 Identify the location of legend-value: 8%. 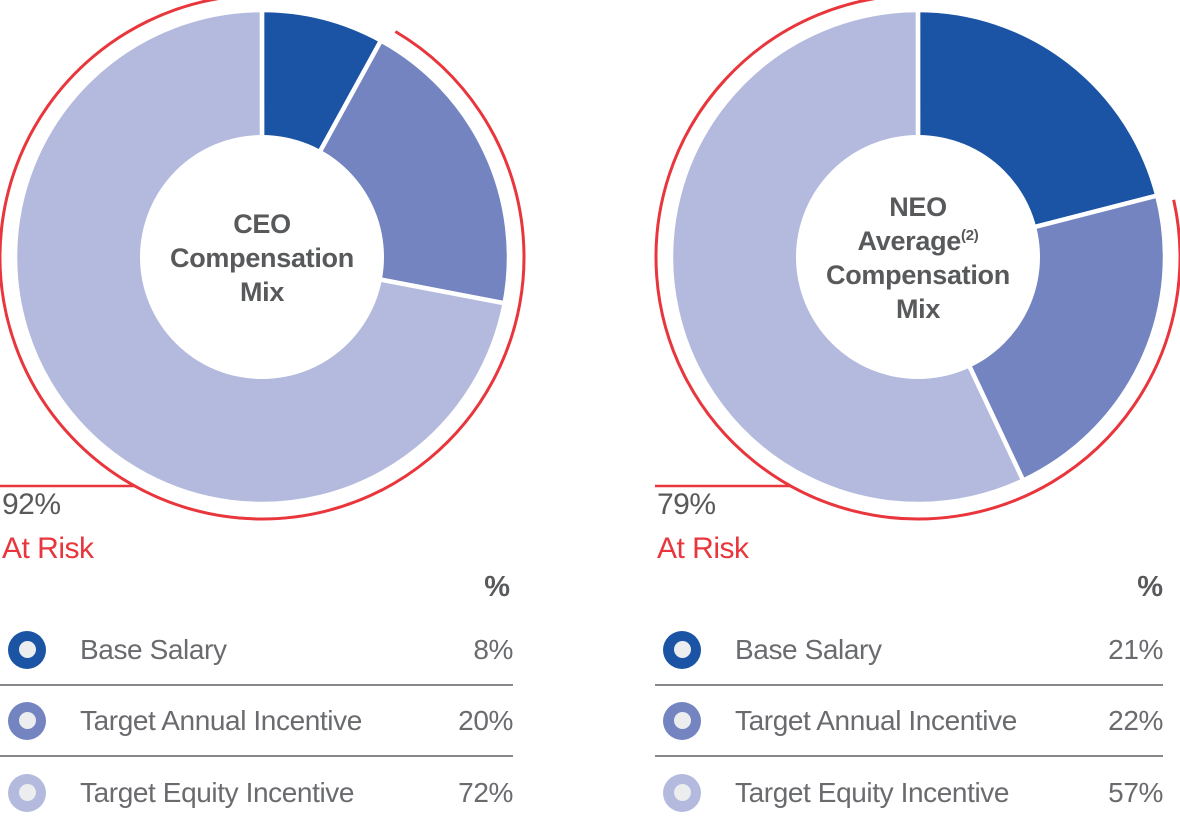
(493, 649).